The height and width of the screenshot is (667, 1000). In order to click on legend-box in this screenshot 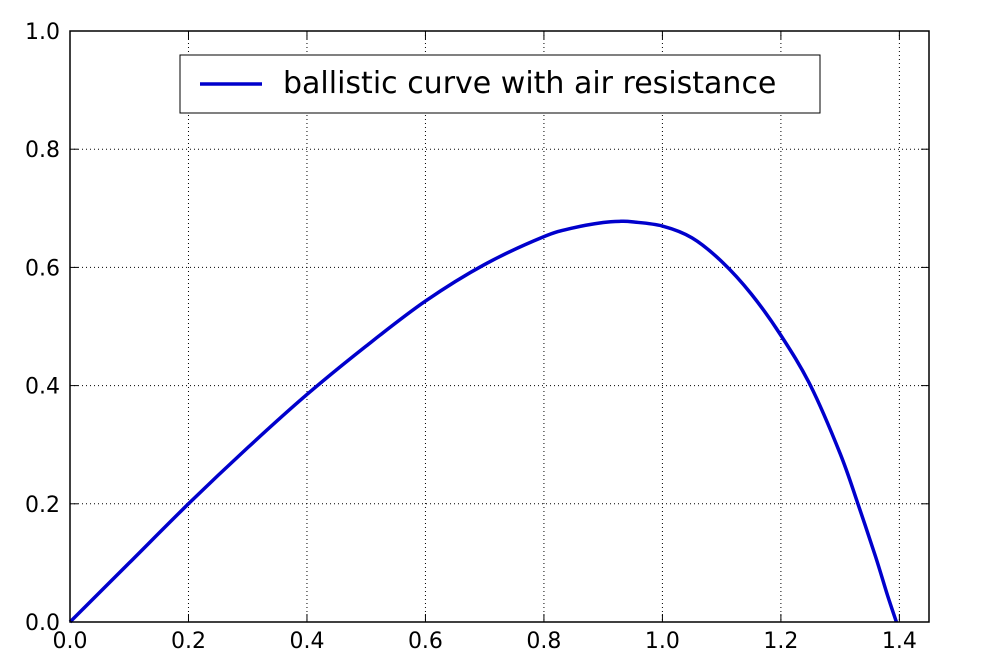, I will do `click(500, 84)`.